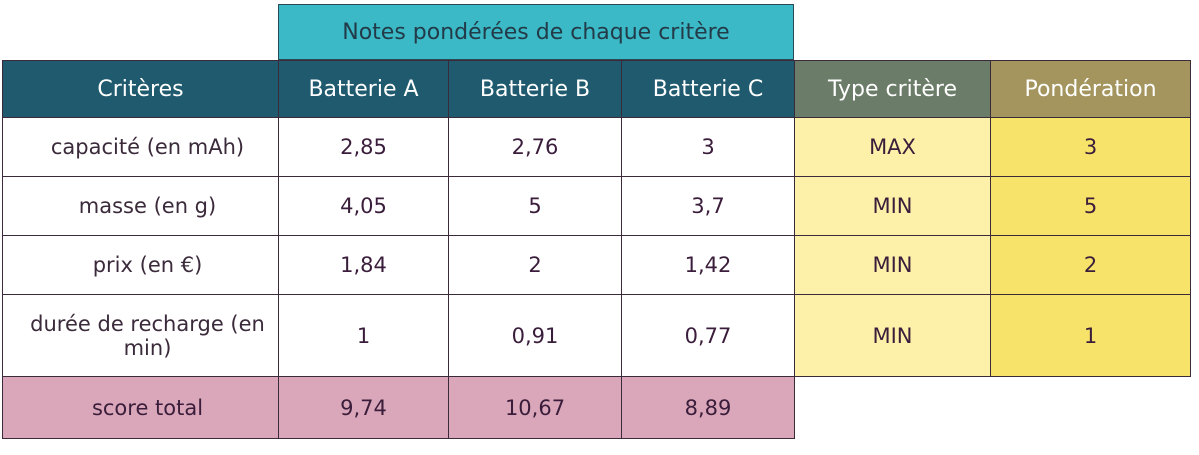  What do you see at coordinates (708, 407) in the screenshot?
I see `total-battery-c: 8,89` at bounding box center [708, 407].